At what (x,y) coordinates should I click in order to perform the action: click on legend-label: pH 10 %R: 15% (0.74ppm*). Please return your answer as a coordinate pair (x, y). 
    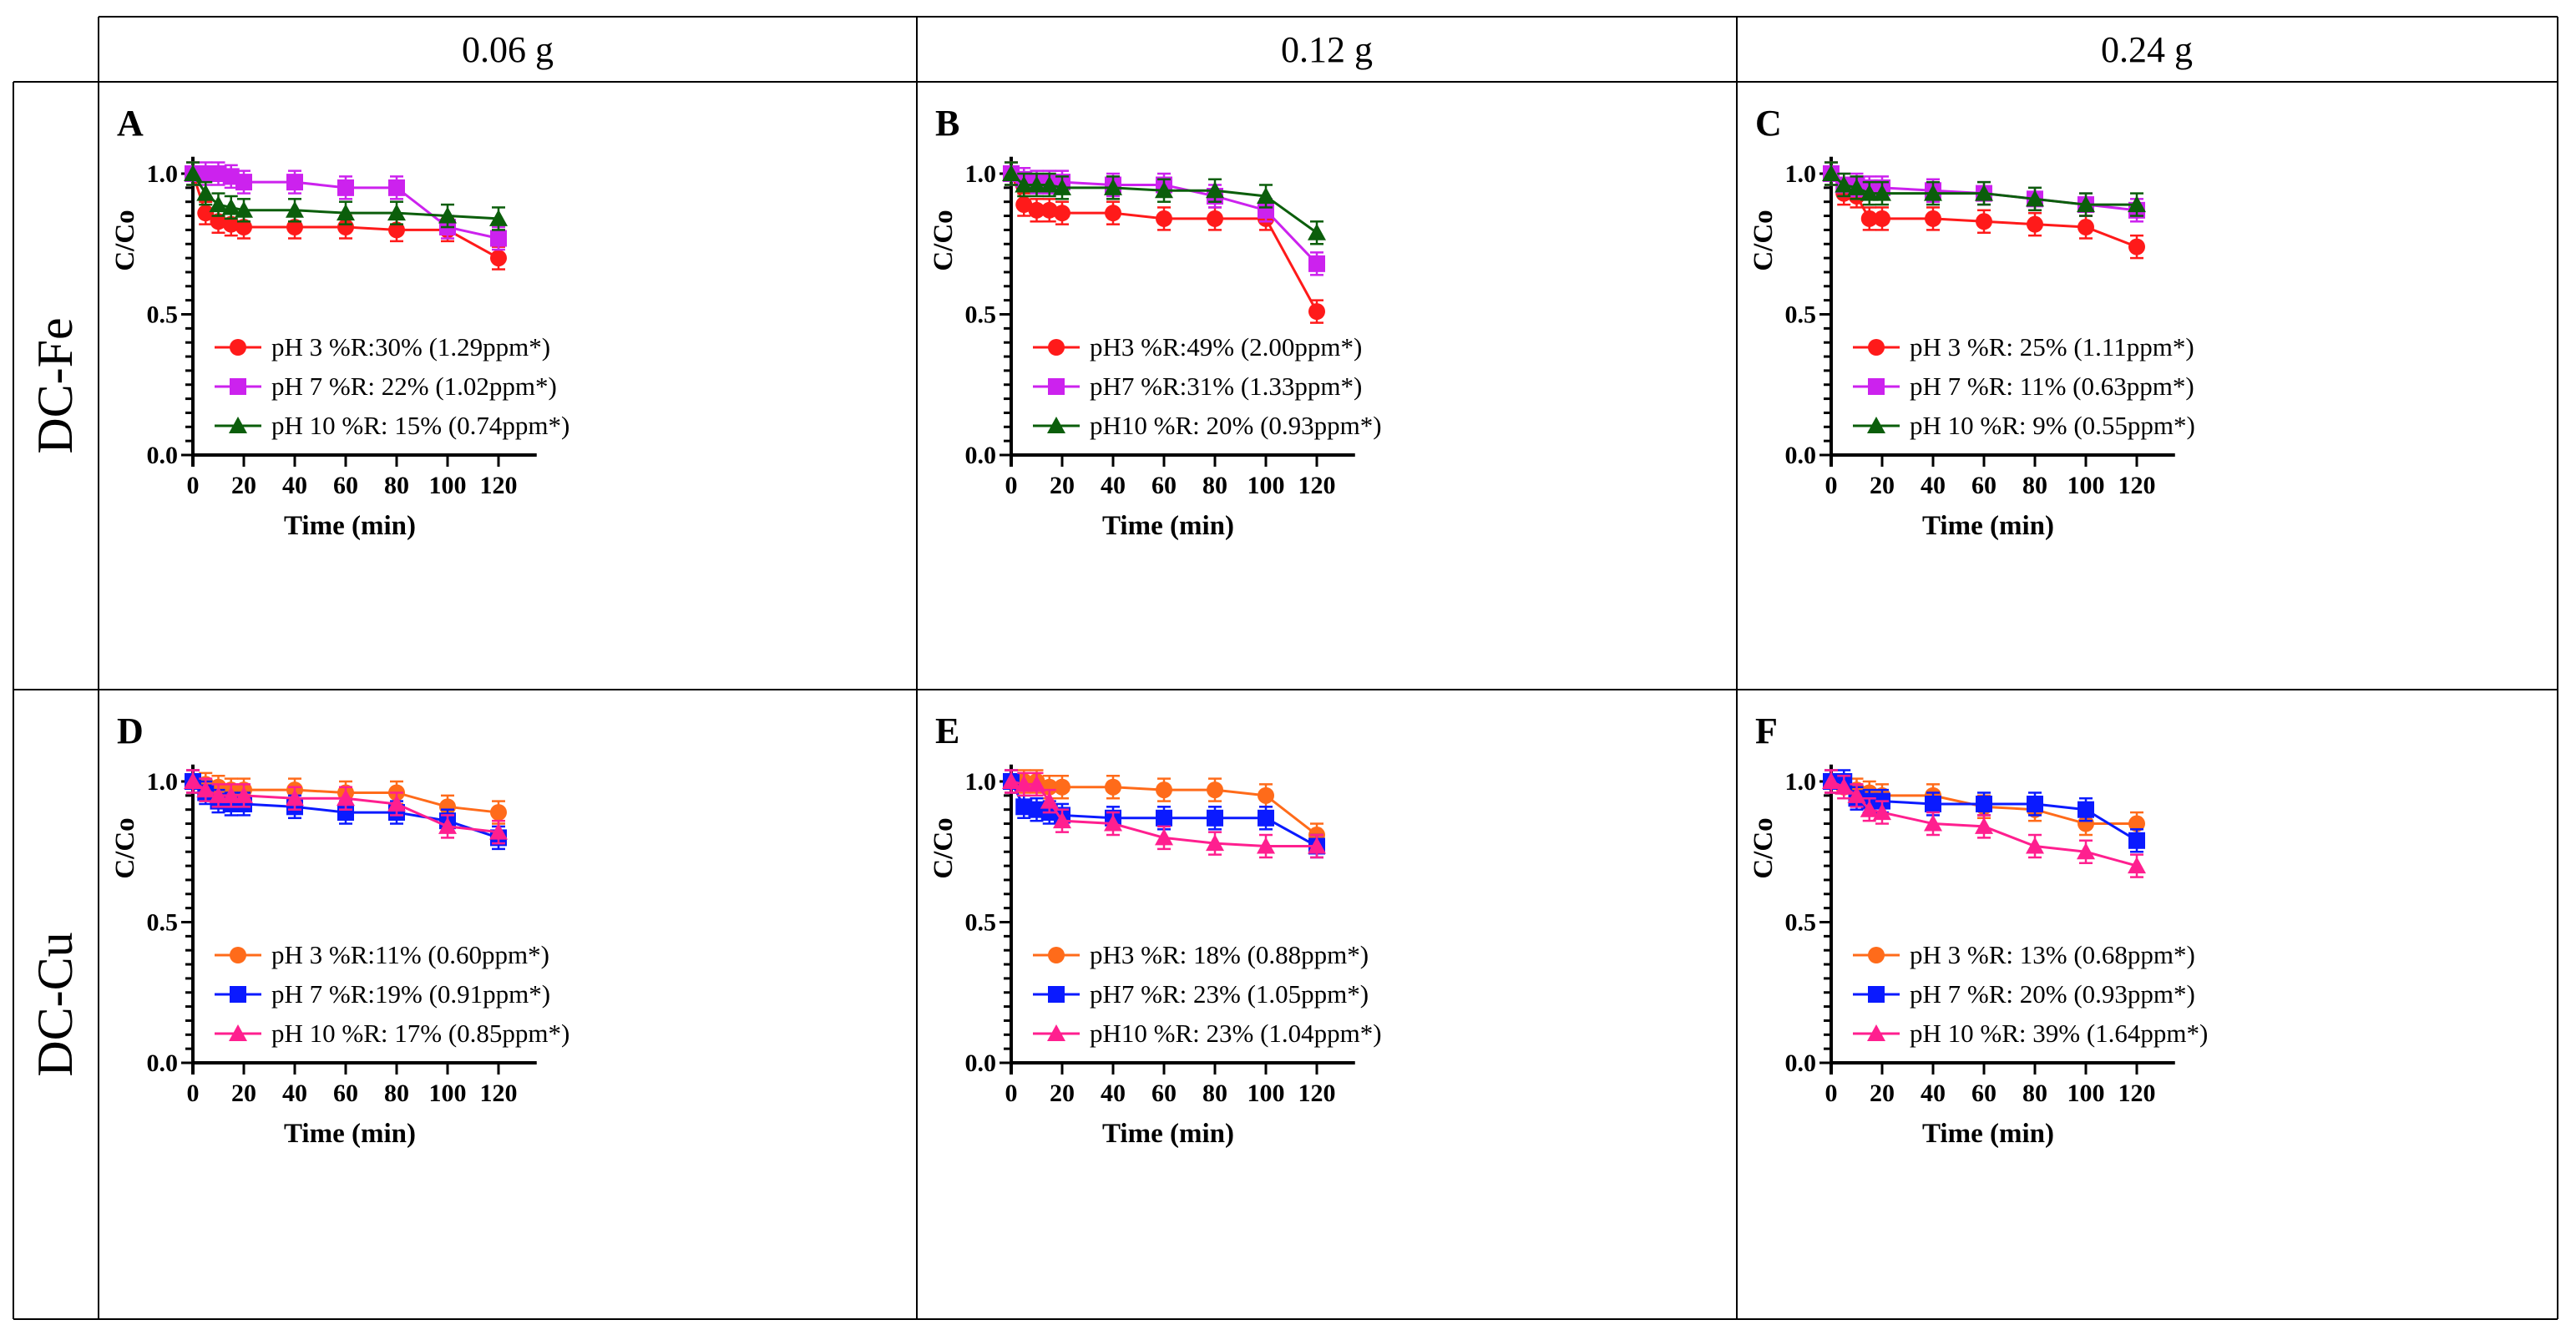
    Looking at the image, I should click on (420, 426).